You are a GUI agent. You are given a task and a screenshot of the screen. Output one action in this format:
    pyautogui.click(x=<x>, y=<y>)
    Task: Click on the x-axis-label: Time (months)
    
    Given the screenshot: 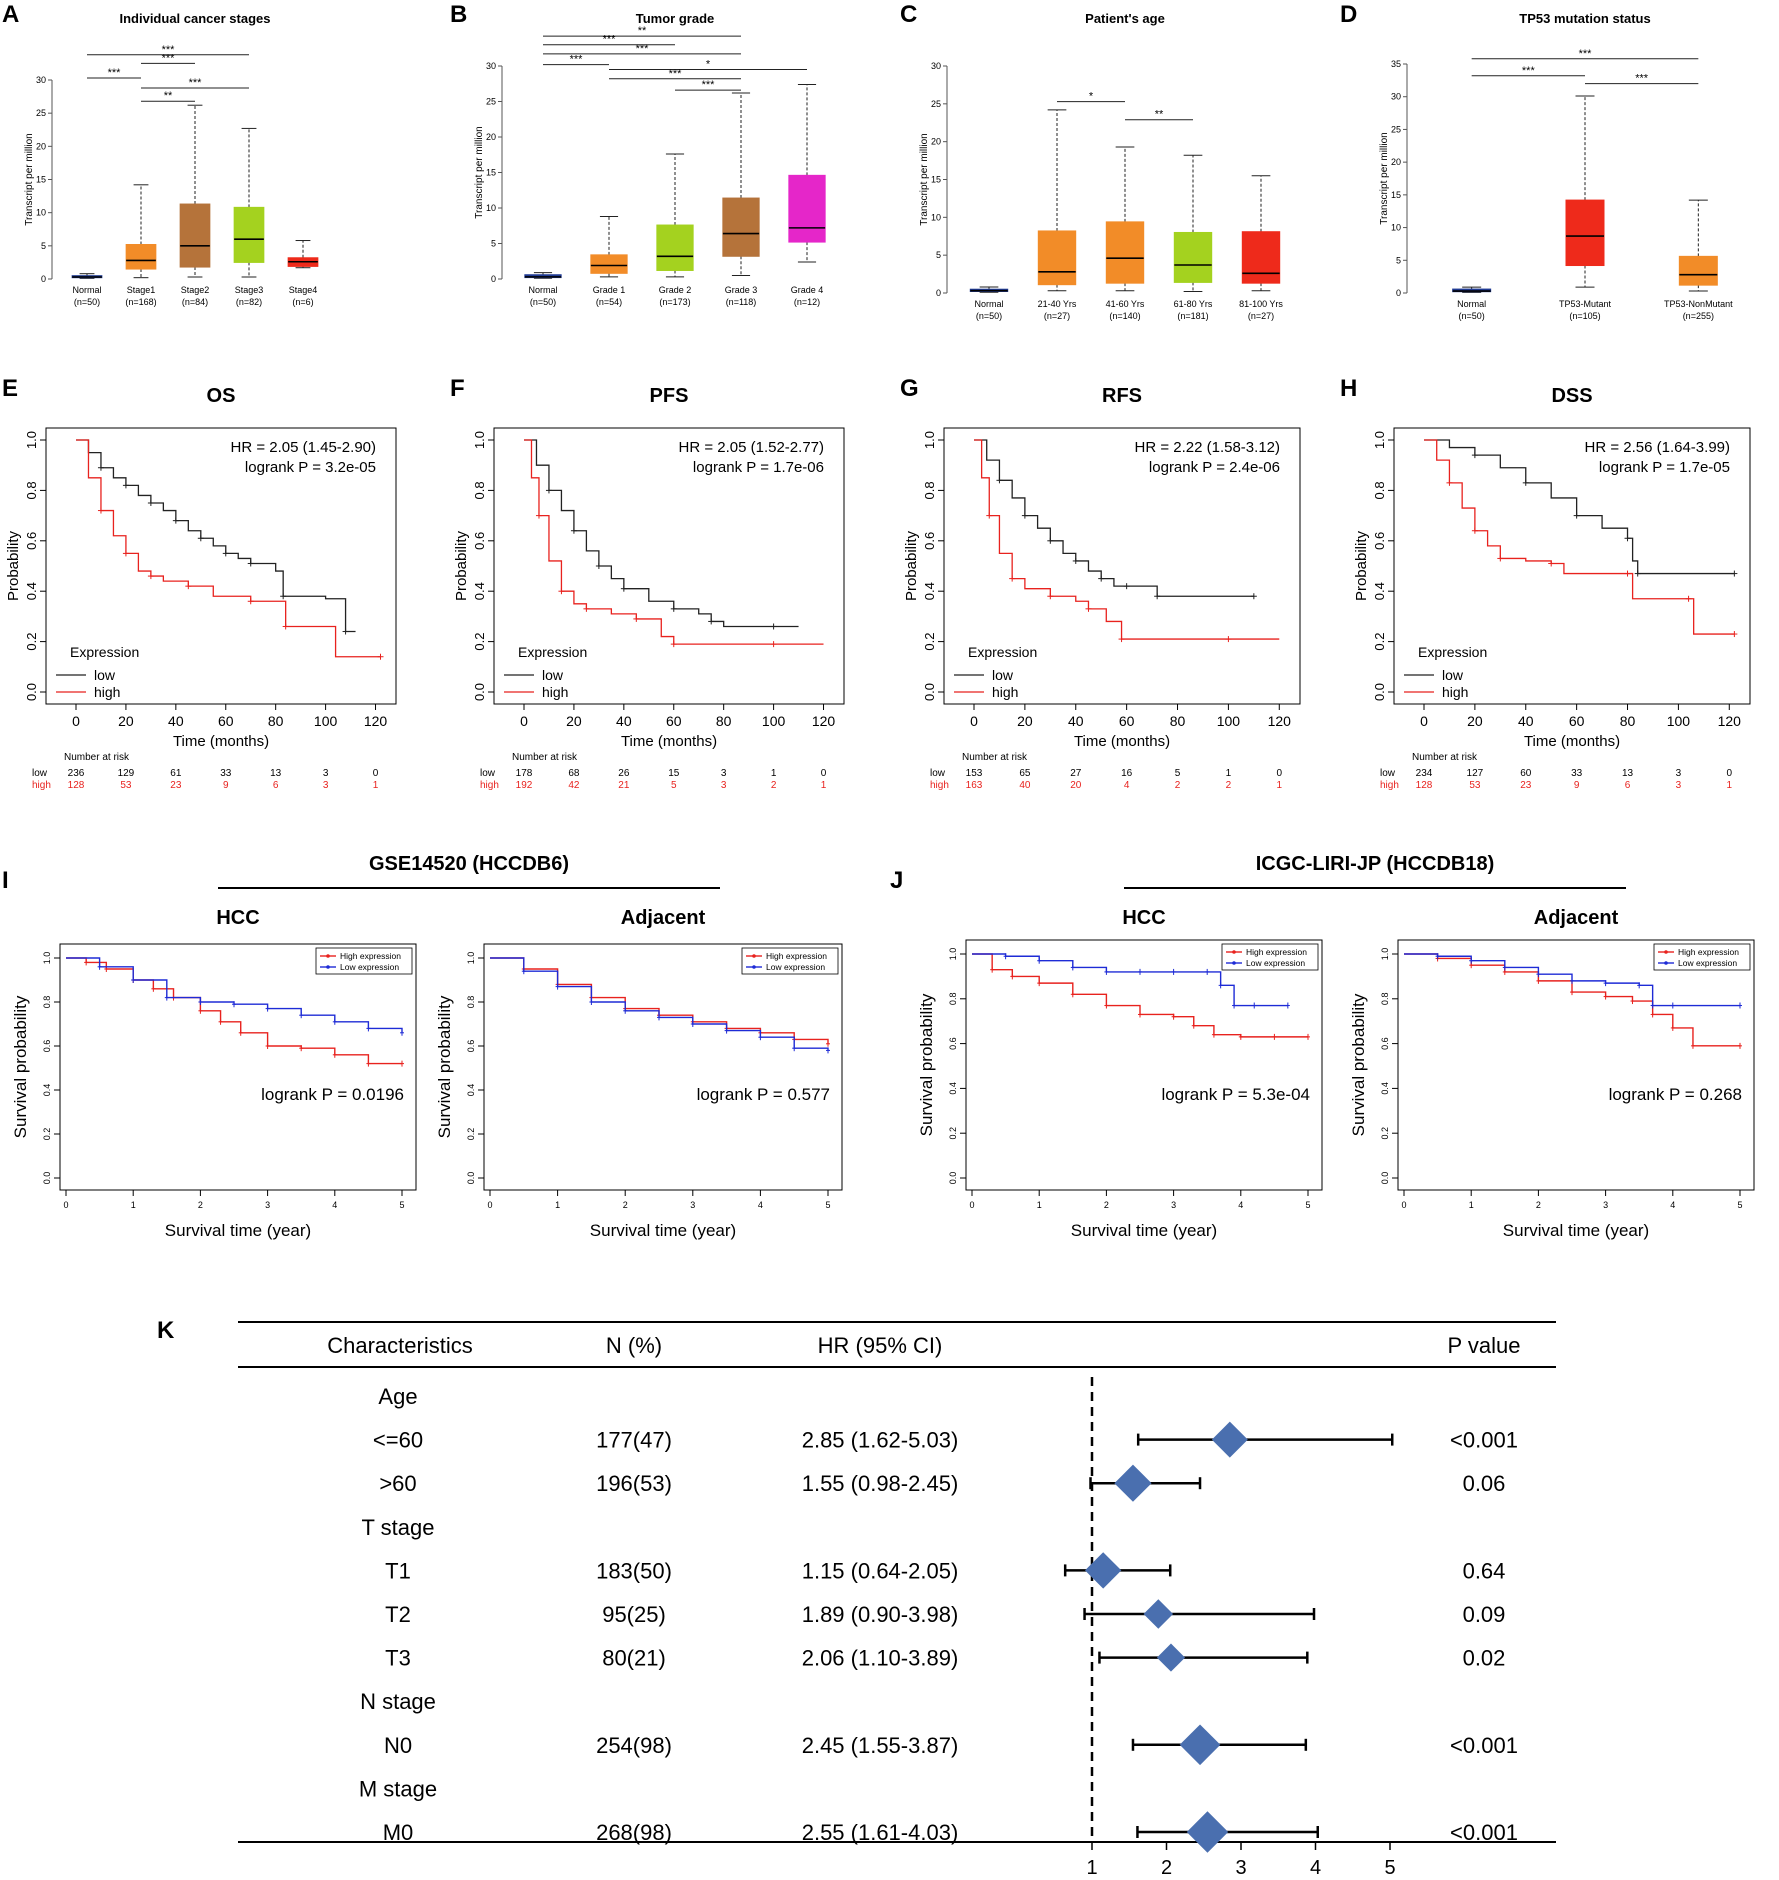 What is the action you would take?
    pyautogui.click(x=221, y=741)
    